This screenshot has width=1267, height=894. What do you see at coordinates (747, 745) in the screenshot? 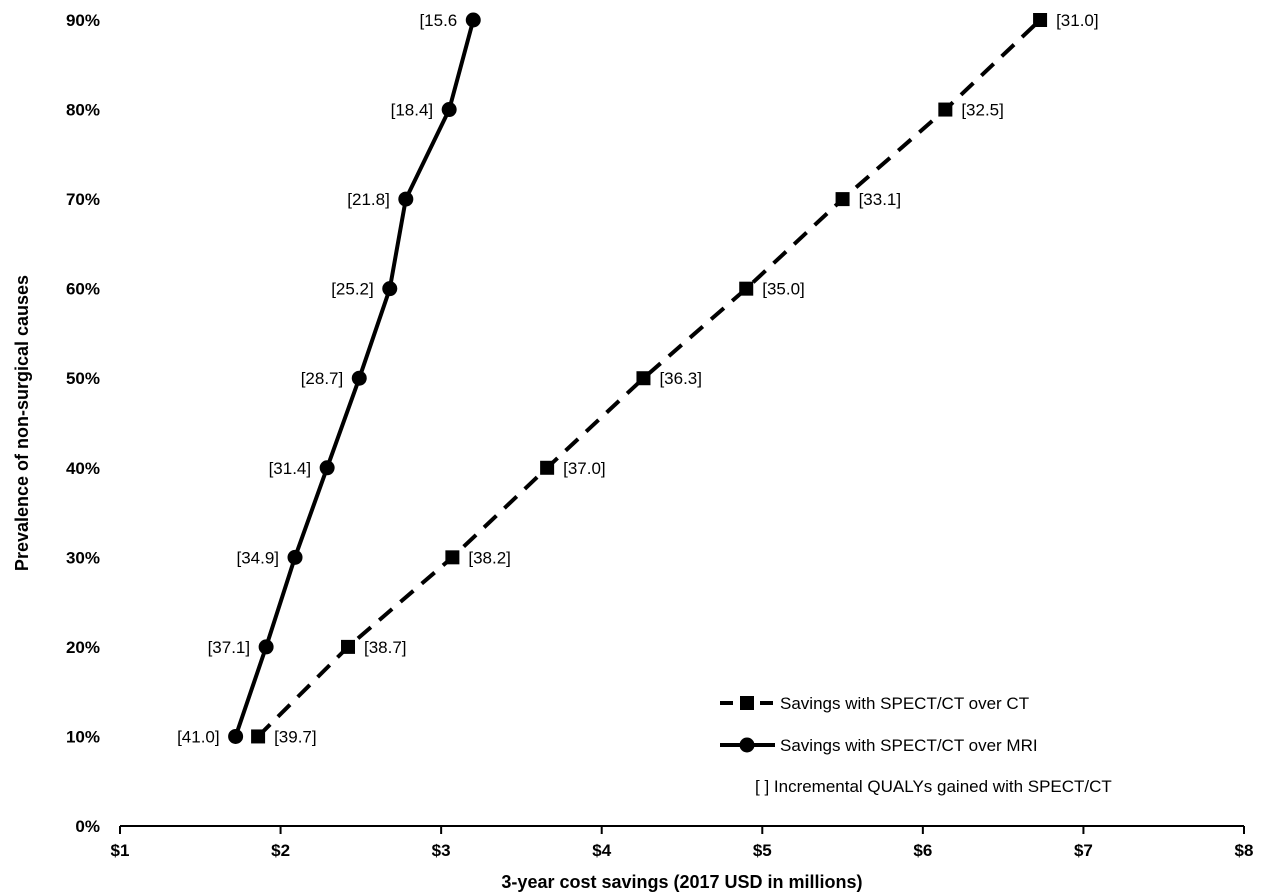
I see `legend-mri-marker-icon` at bounding box center [747, 745].